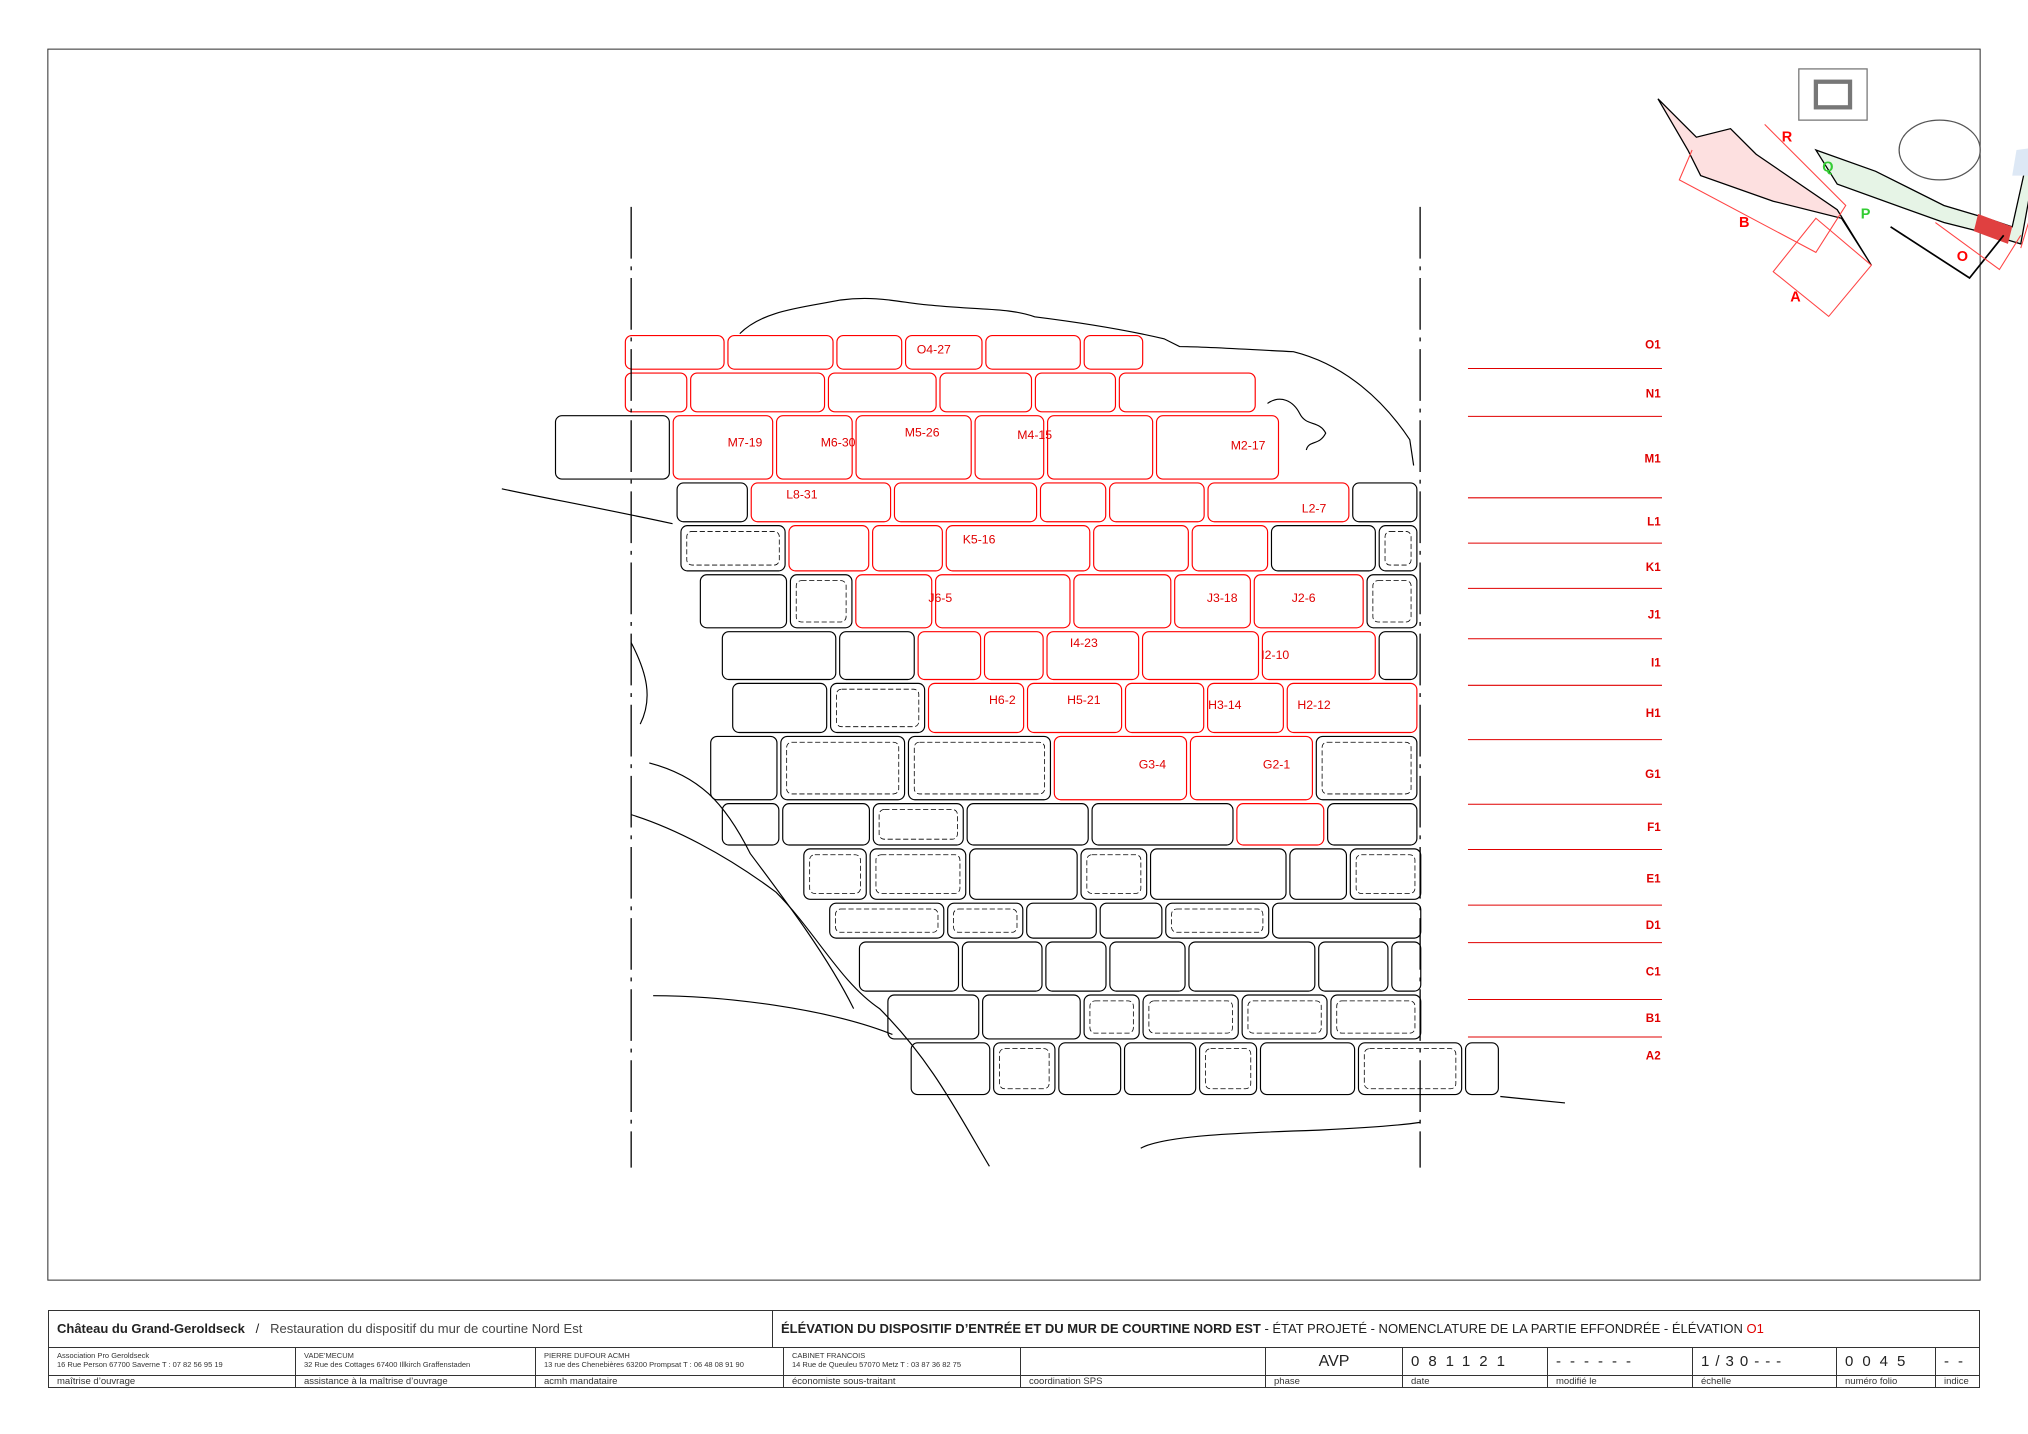 Image resolution: width=2028 pixels, height=1434 pixels. Describe the element at coordinates (1248, 445) in the screenshot. I see `stone-label: M2-17` at that location.